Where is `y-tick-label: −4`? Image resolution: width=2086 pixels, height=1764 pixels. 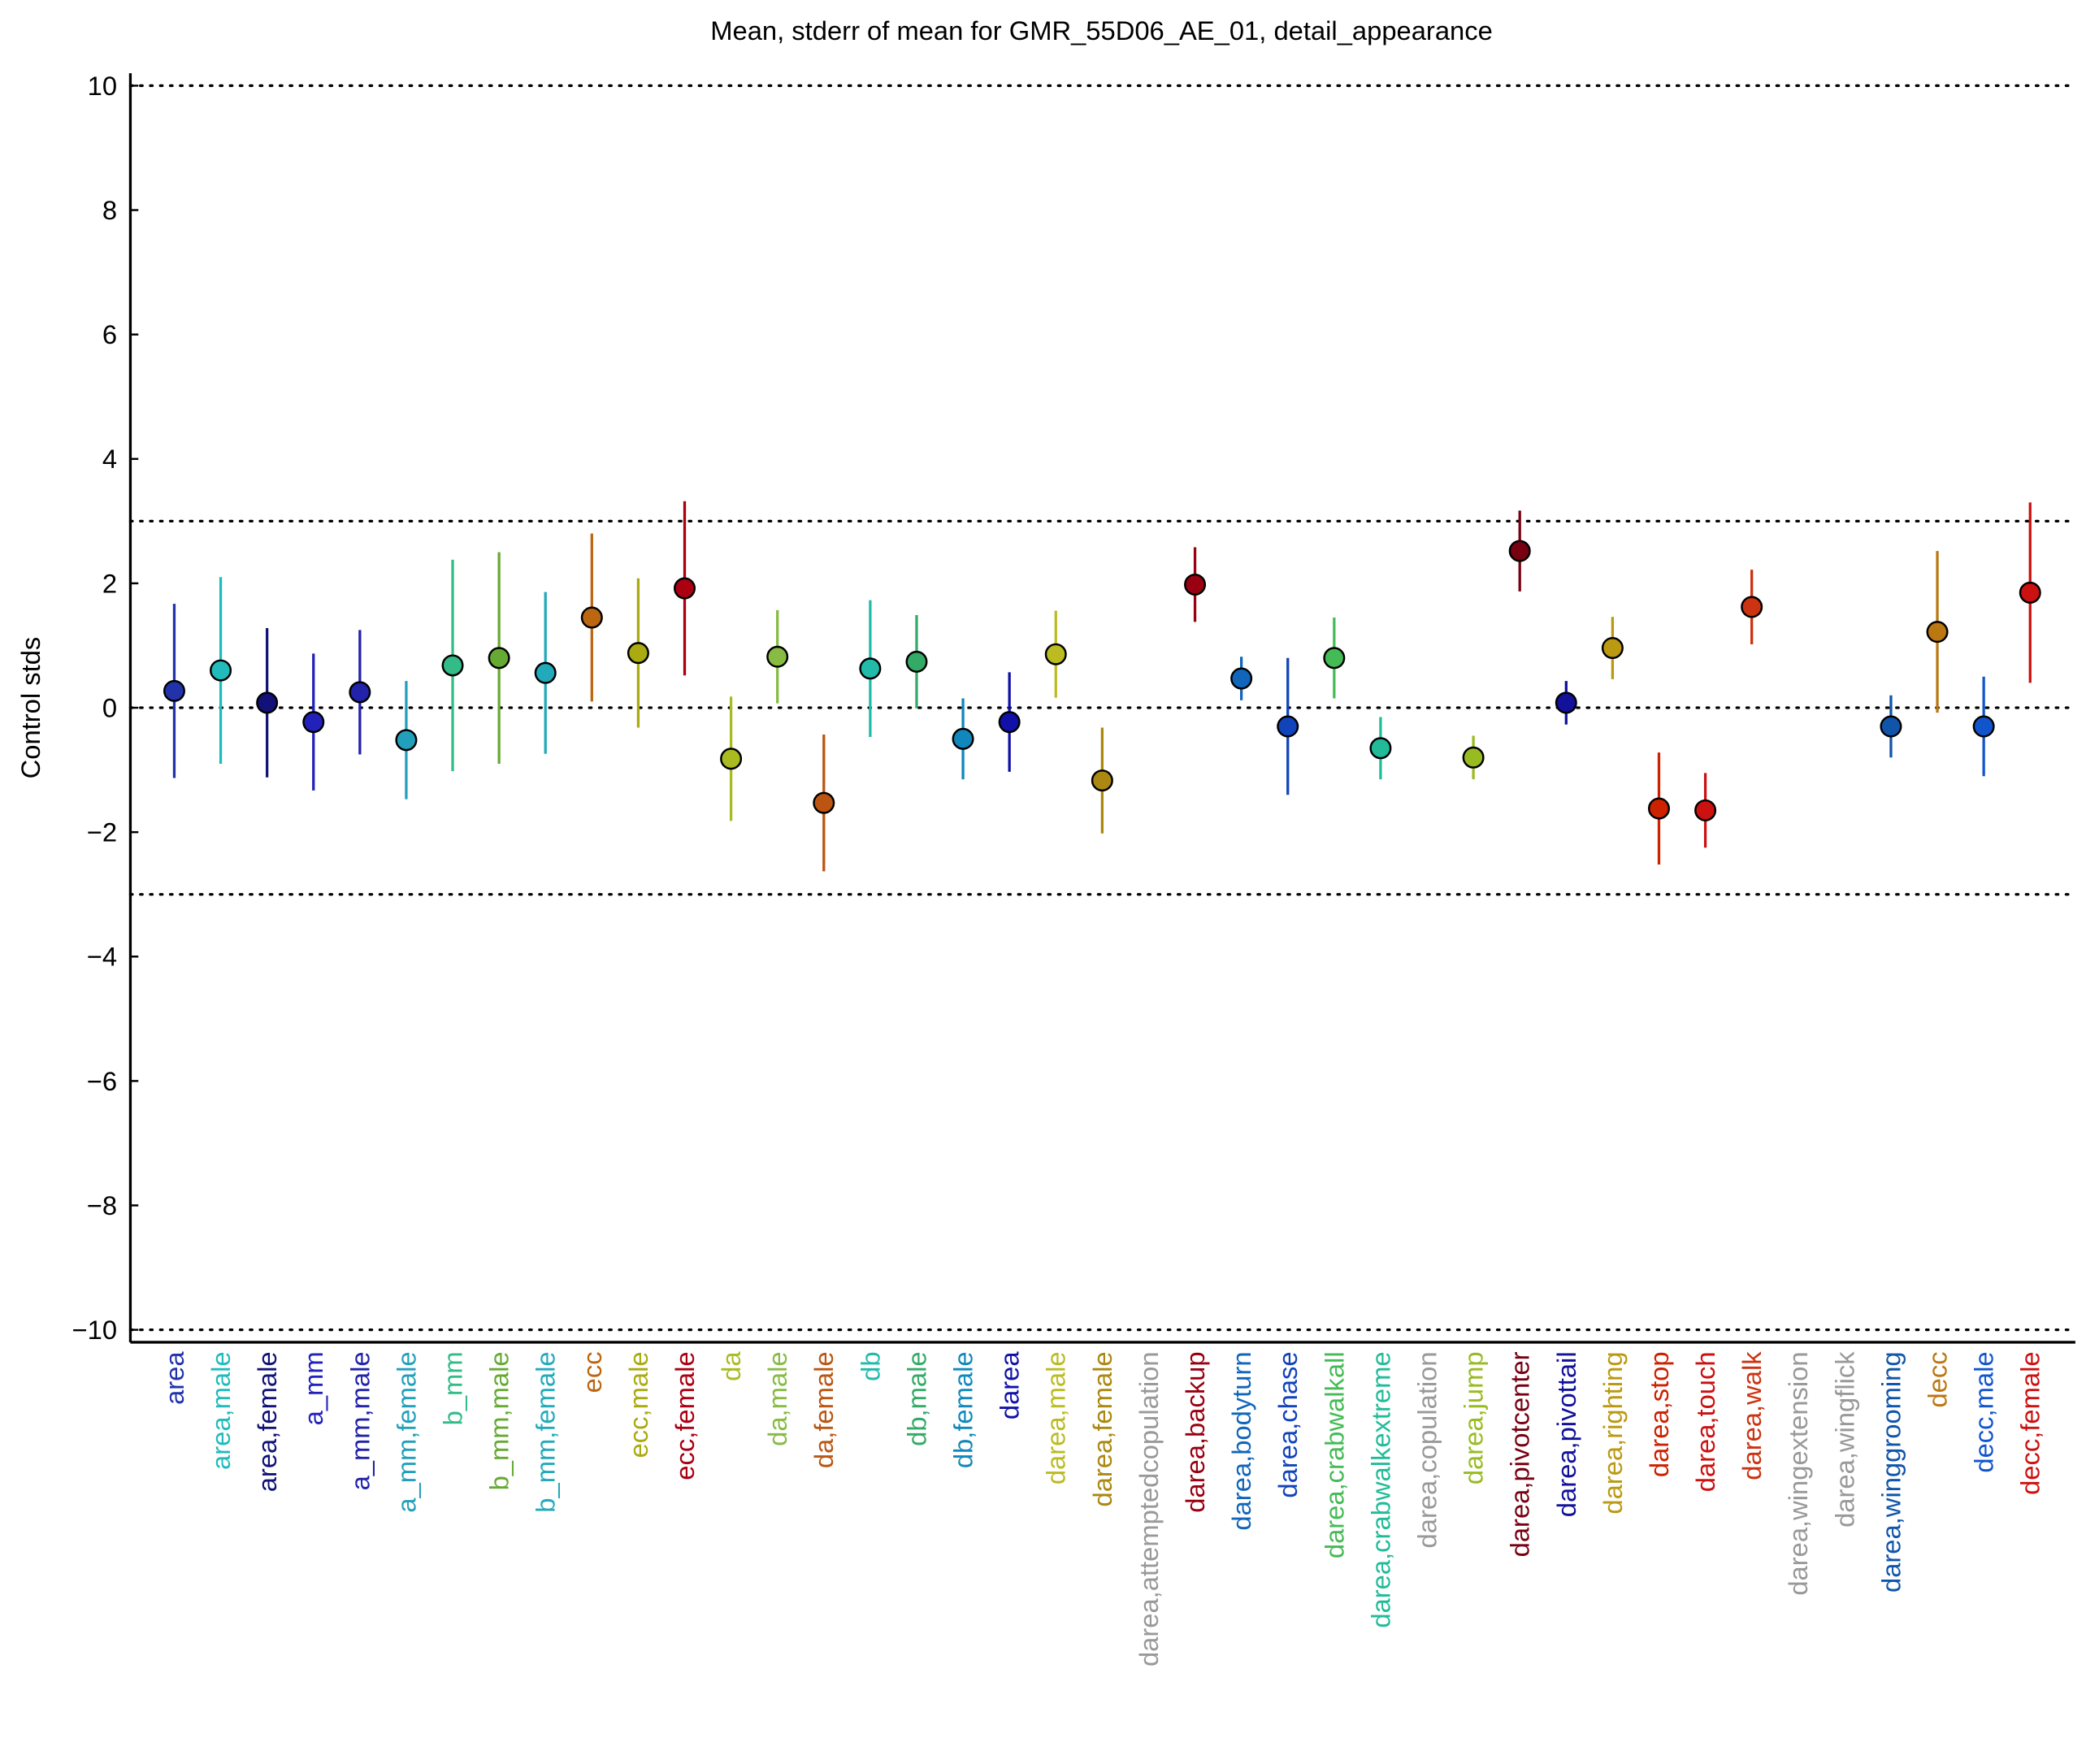 y-tick-label: −4 is located at coordinates (102, 957).